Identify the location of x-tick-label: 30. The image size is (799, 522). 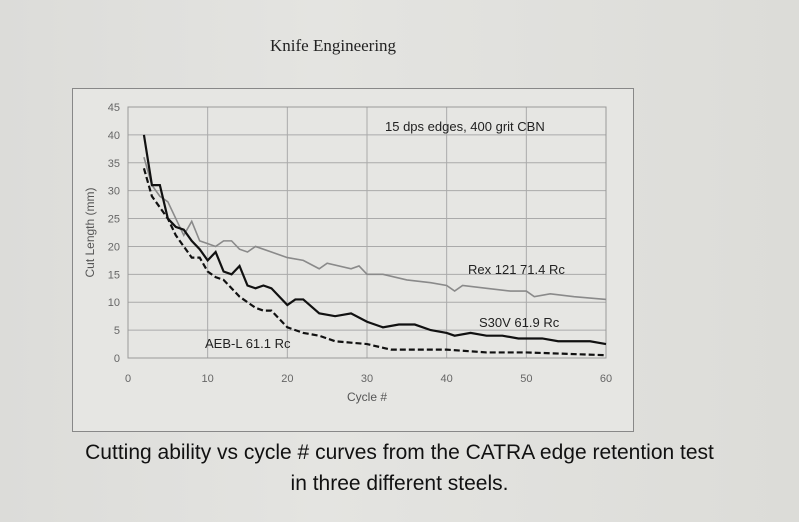
(367, 379).